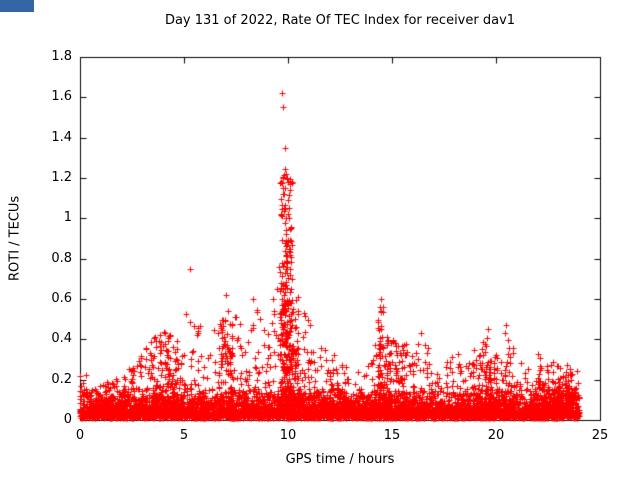 The height and width of the screenshot is (480, 640). I want to click on x-axis-label: GPS time / hours, so click(340, 459).